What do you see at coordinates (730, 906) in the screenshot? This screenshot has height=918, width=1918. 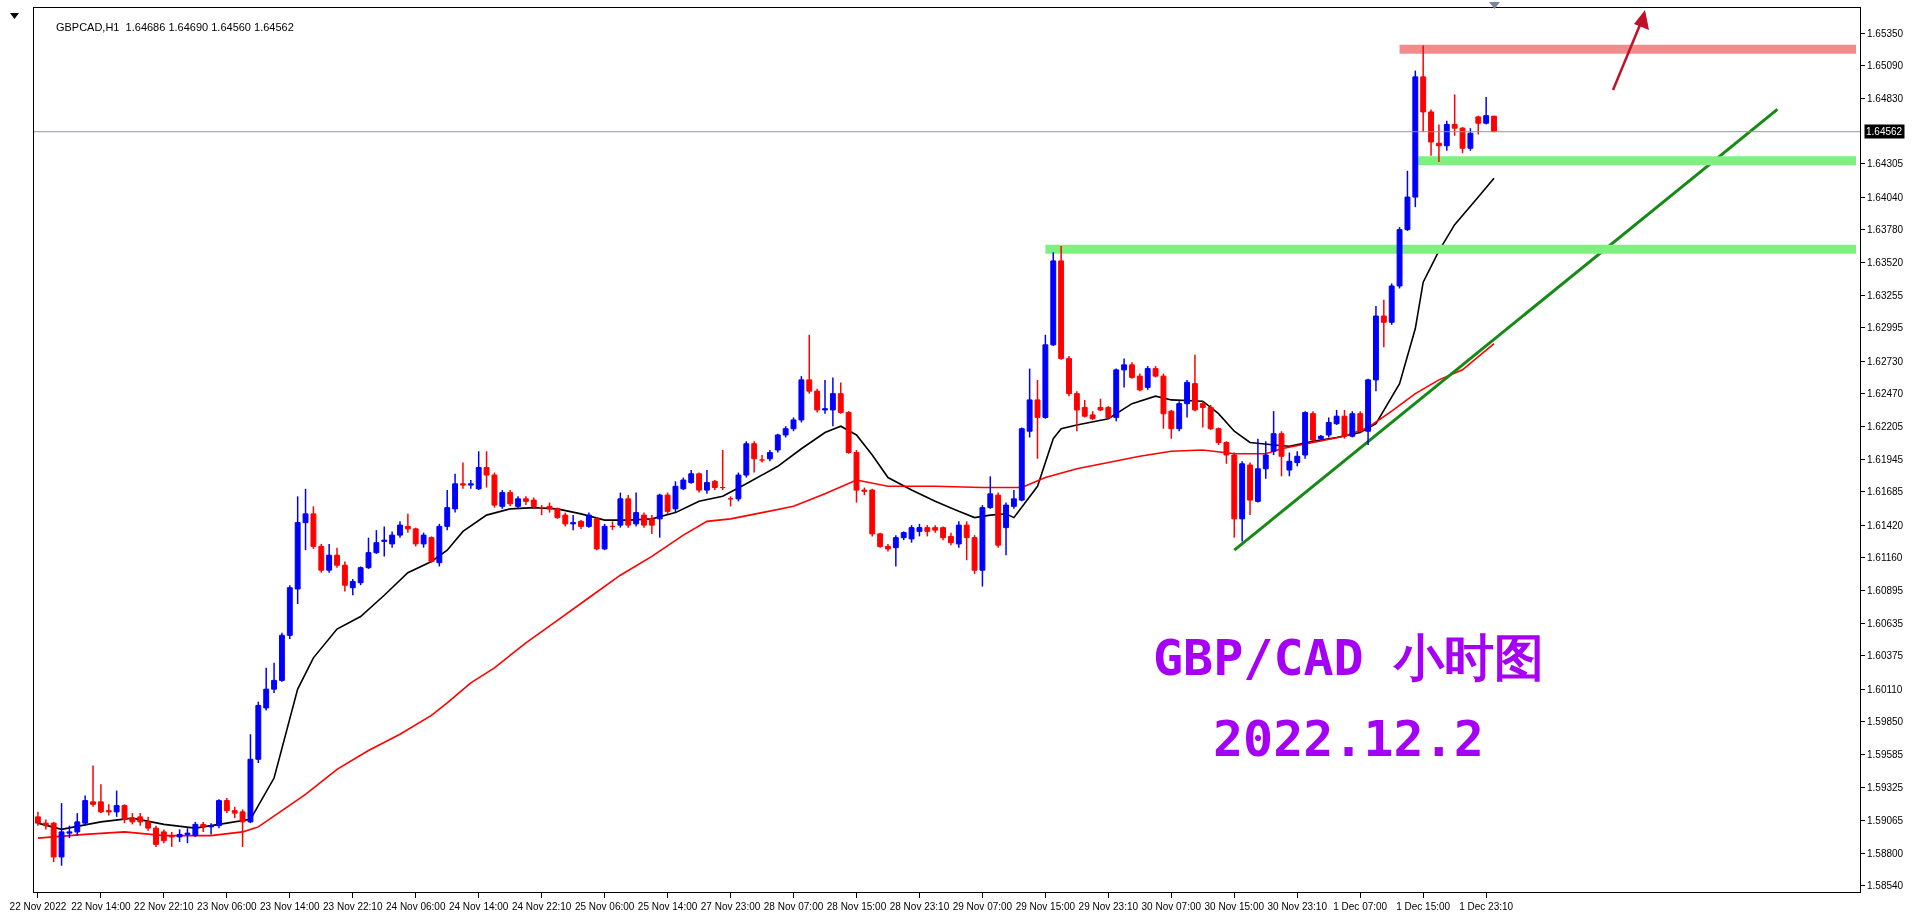 I see `x-tick-label: 27 Nov 23:00` at bounding box center [730, 906].